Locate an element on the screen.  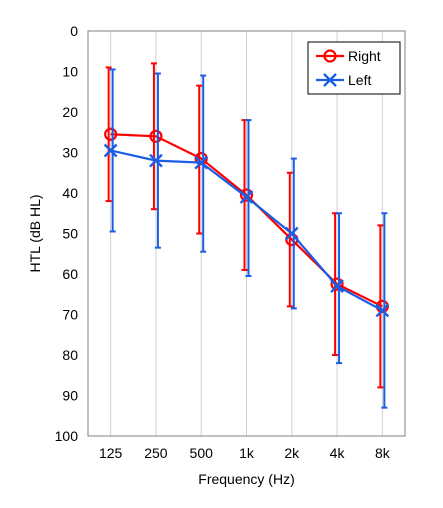
y-tick-label: 60 is located at coordinates (70, 274).